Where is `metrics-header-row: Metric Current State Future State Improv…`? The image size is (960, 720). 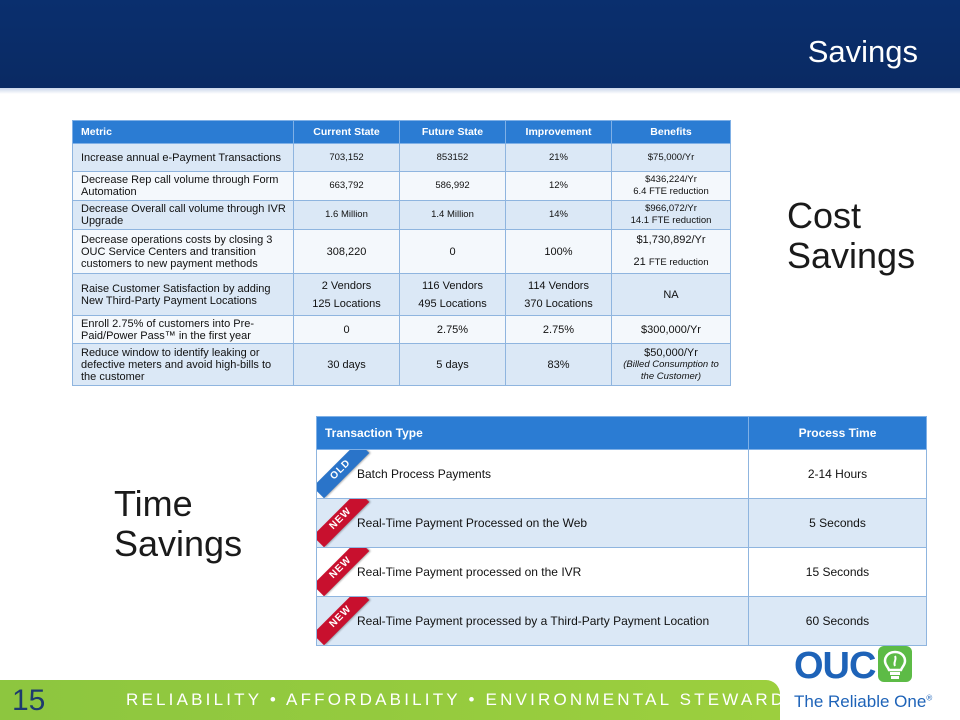
metrics-header-row: Metric Current State Future State Improv… is located at coordinates (401, 132).